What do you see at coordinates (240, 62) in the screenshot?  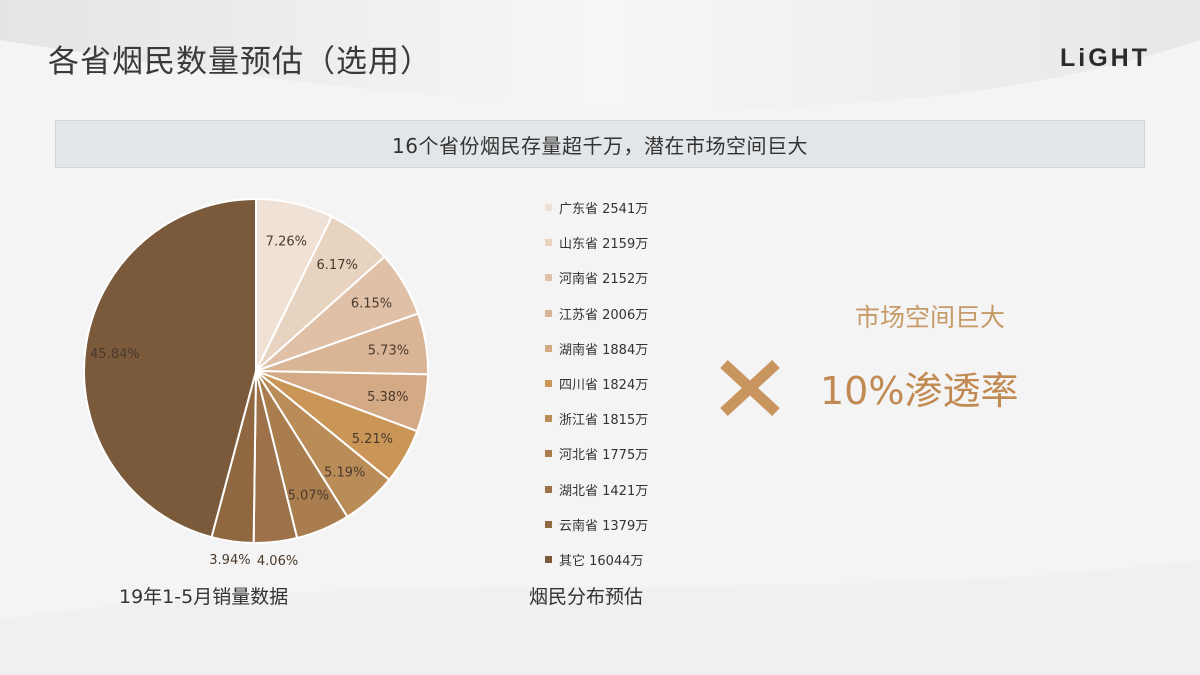 I see `page-title: 各省烟民数量预估（选用）` at bounding box center [240, 62].